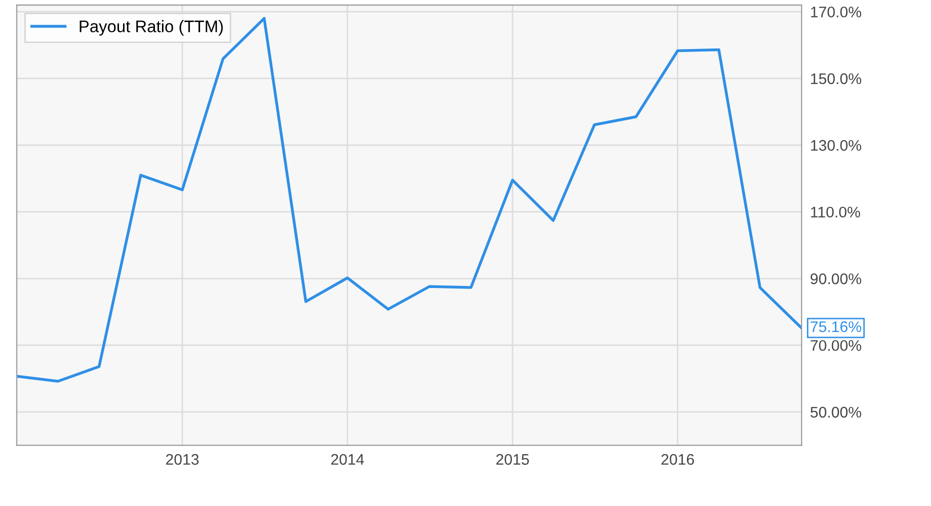  I want to click on x-tick-label: 2014, so click(347, 459).